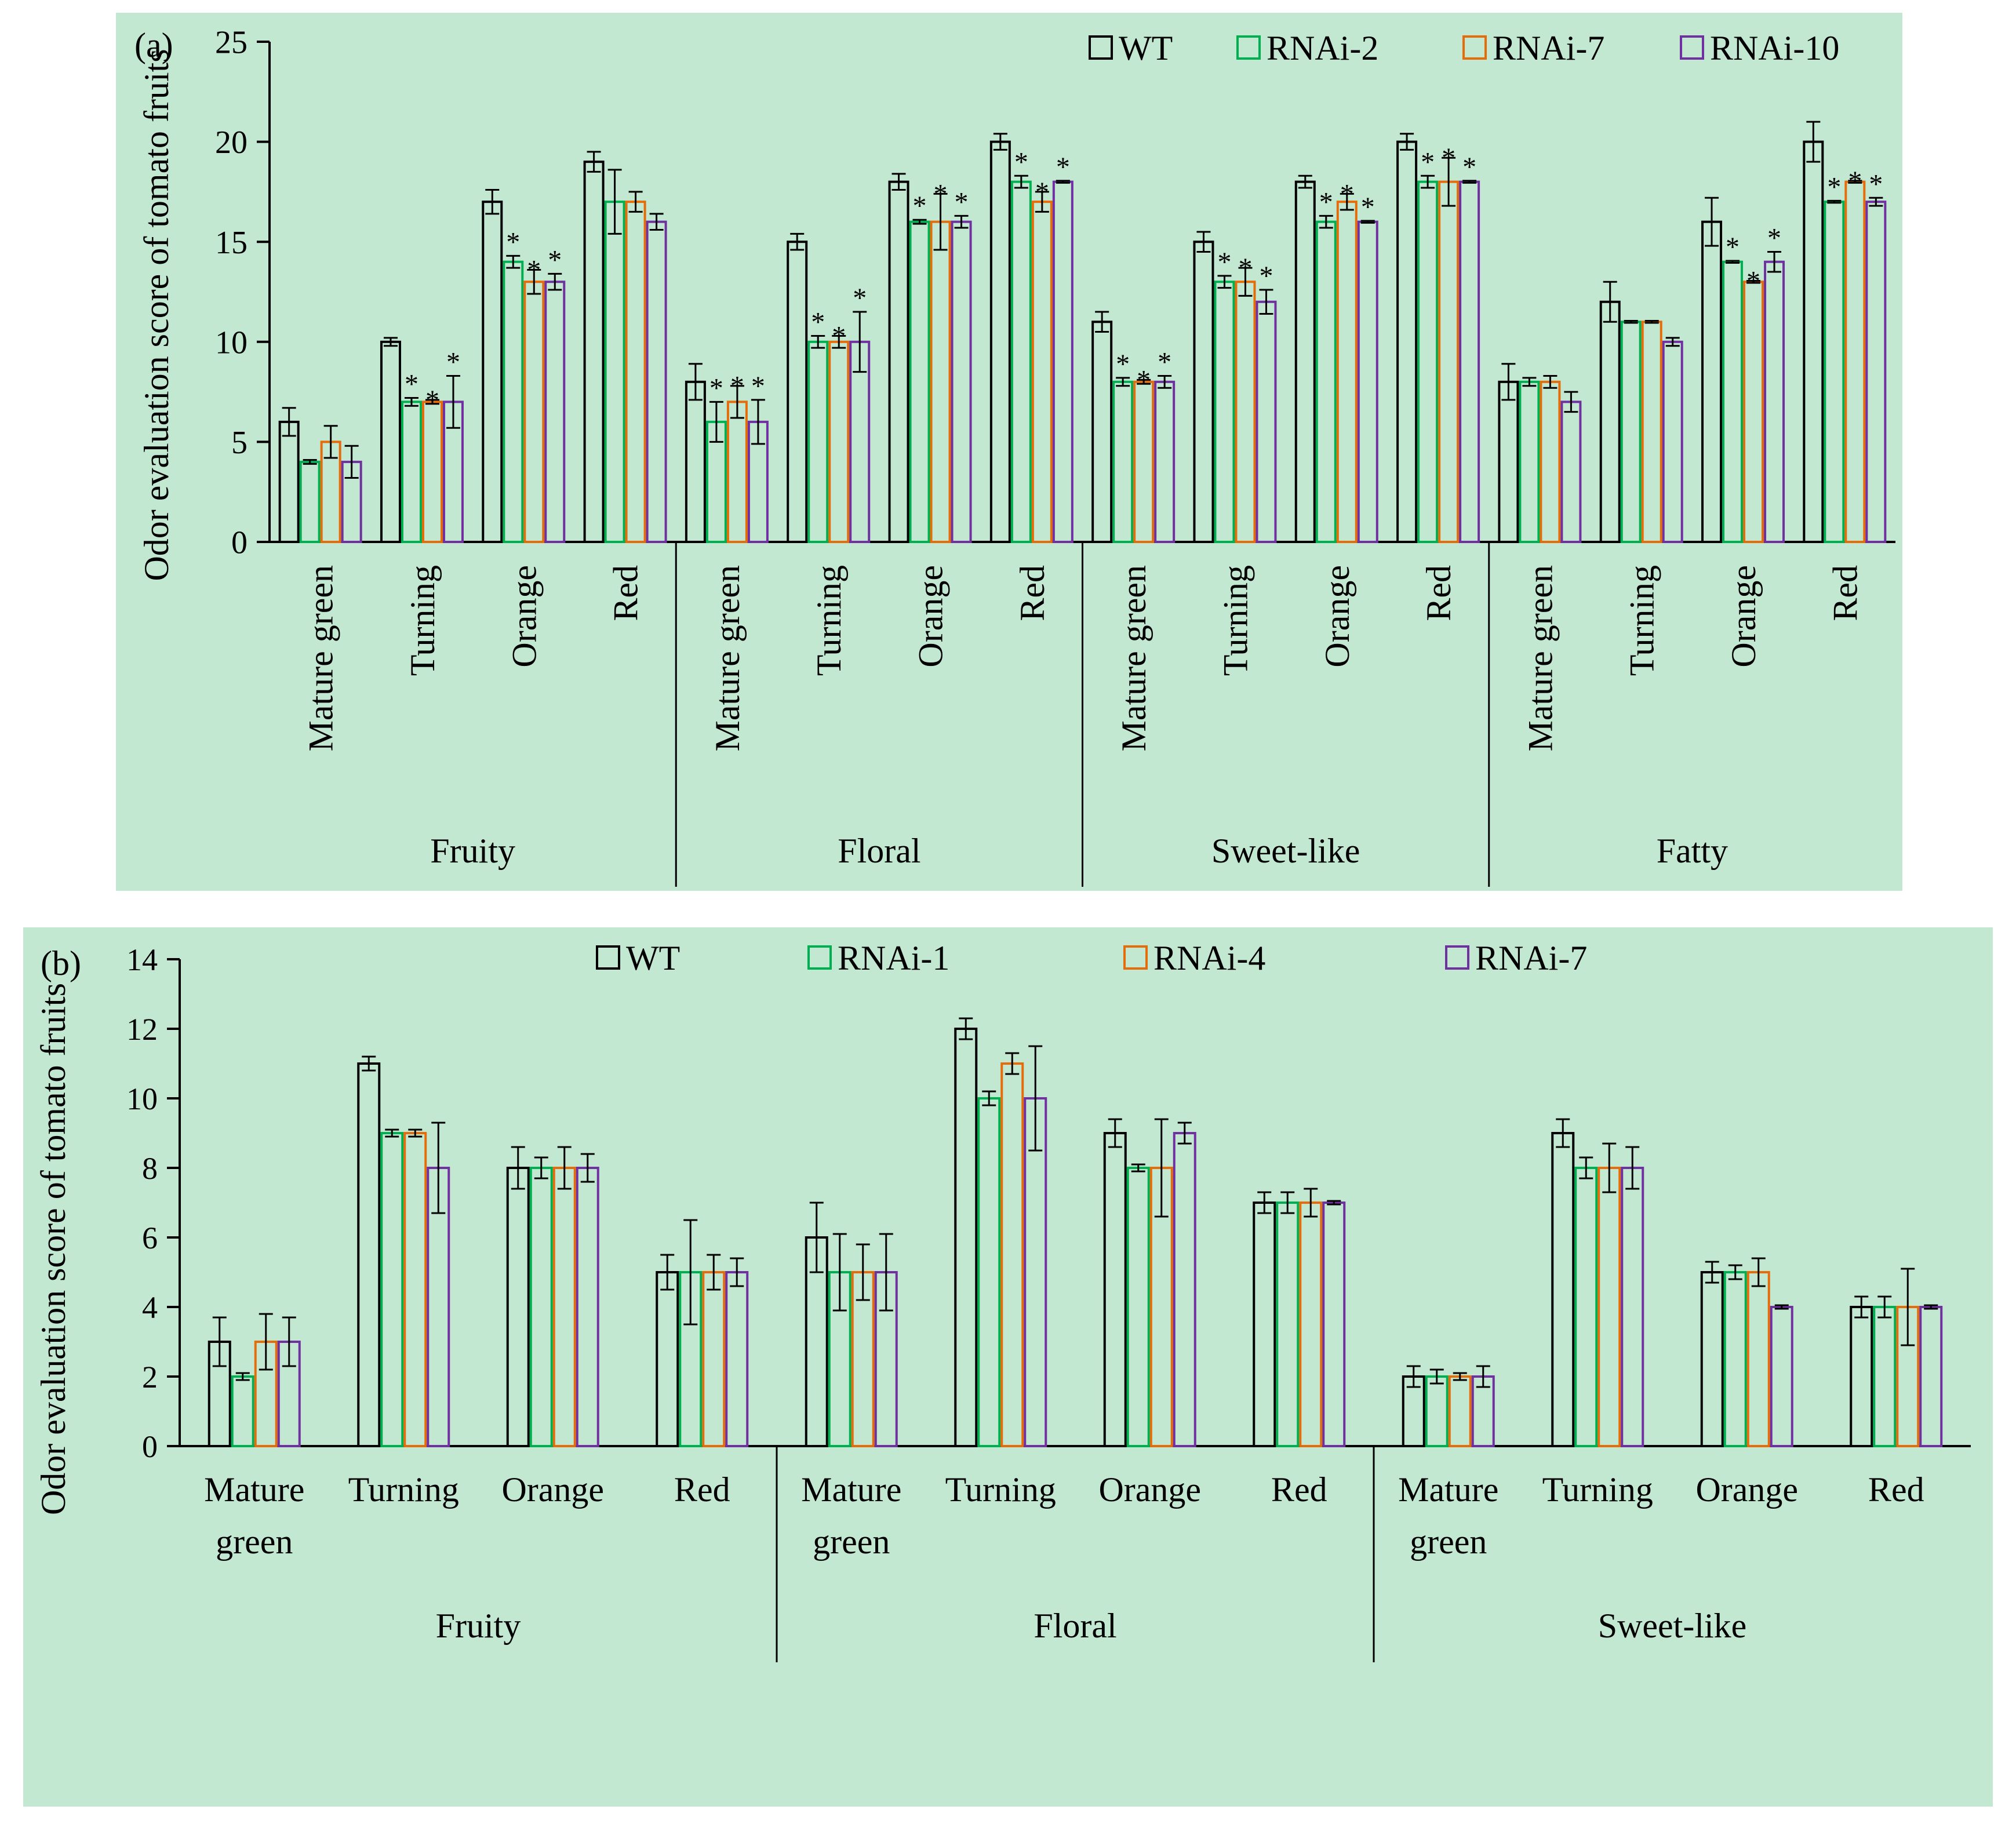  I want to click on y-tick-label: 8, so click(150, 1168).